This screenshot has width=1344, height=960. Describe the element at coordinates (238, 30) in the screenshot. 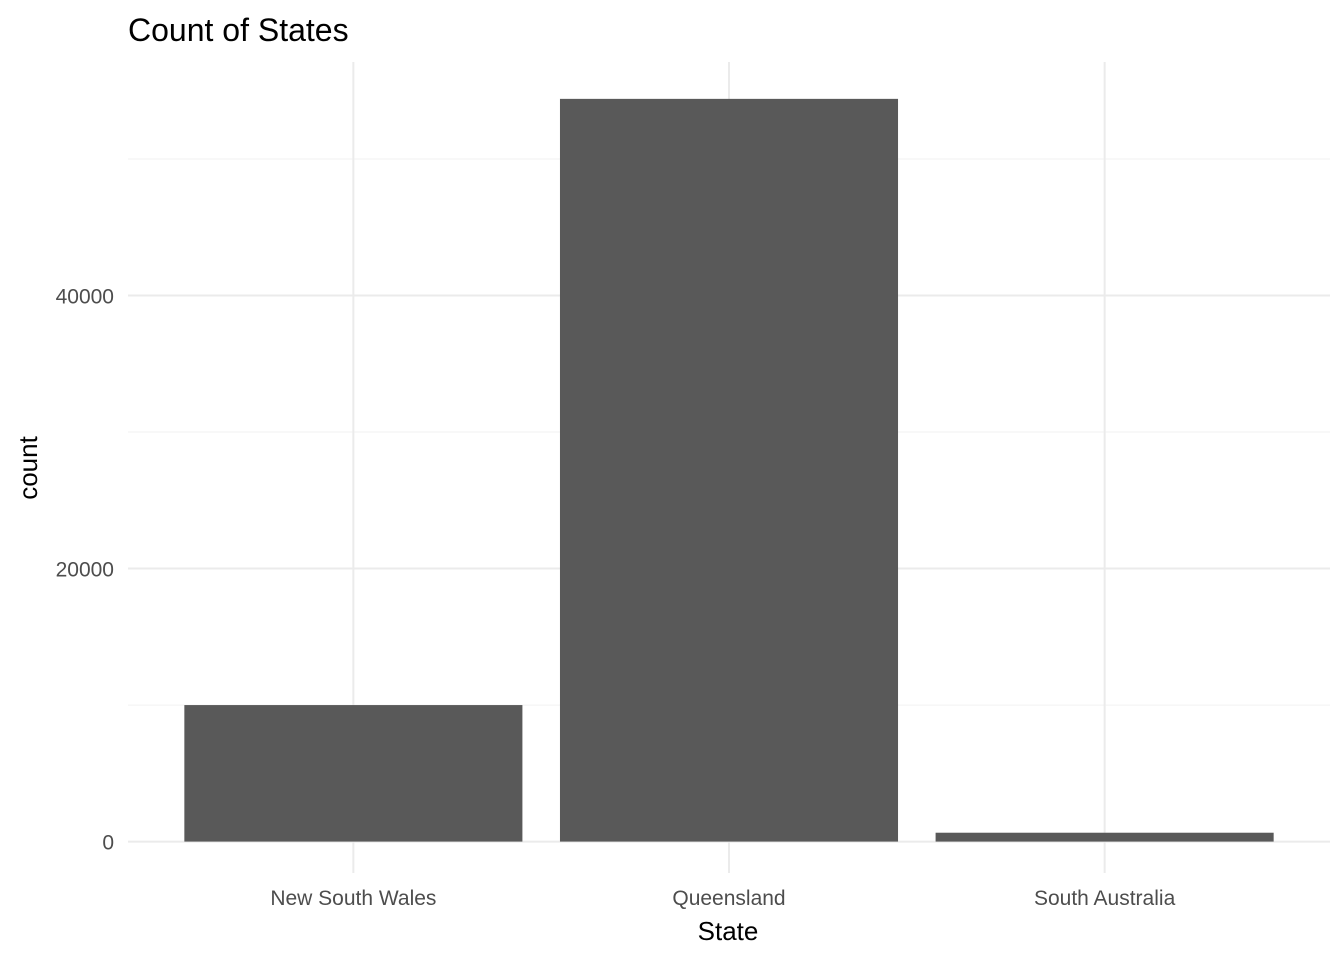

I see `chart-title: Count of States` at that location.